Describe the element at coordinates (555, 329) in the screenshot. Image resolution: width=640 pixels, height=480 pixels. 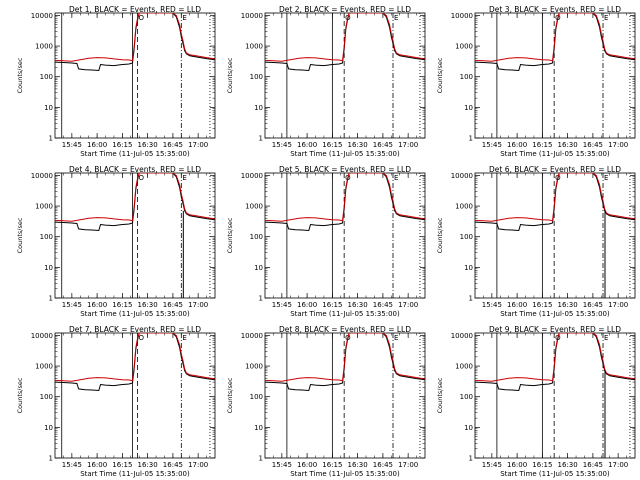
I see `panel-title: Det 9, BLACK = Events, RED = LLD` at that location.